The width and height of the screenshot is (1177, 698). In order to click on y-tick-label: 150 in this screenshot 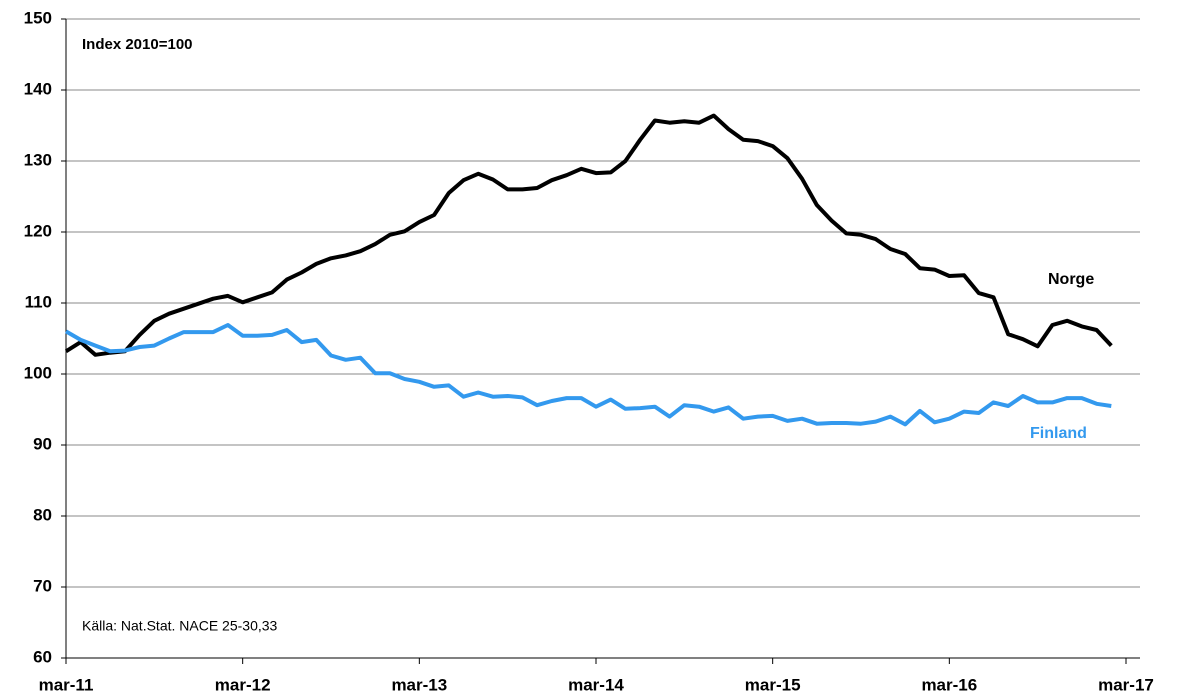, I will do `click(38, 17)`.